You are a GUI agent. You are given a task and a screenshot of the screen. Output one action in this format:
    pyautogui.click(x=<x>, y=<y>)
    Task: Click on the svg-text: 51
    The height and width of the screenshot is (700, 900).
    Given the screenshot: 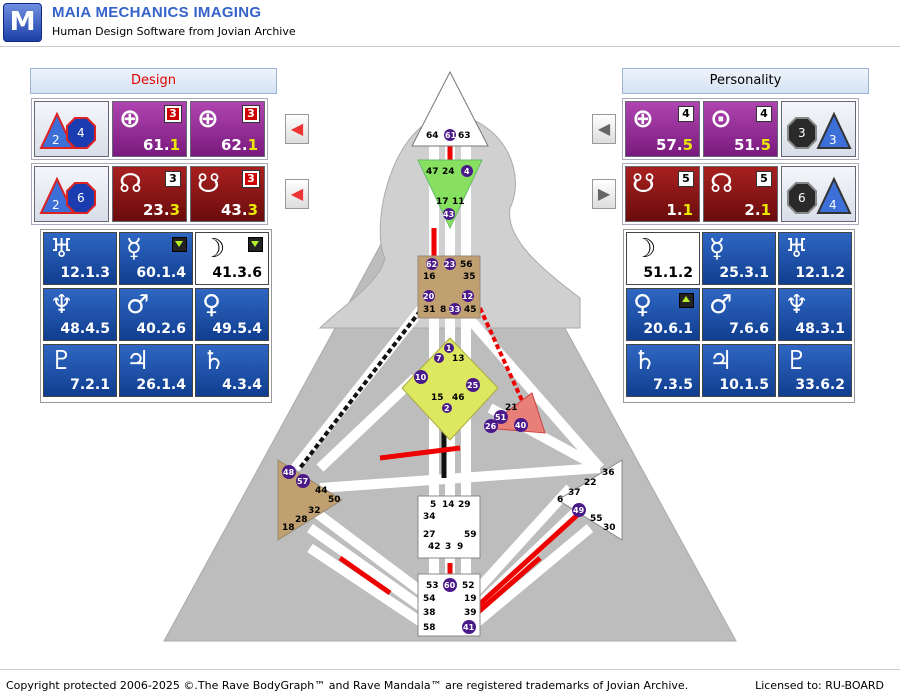 What is the action you would take?
    pyautogui.click(x=501, y=417)
    